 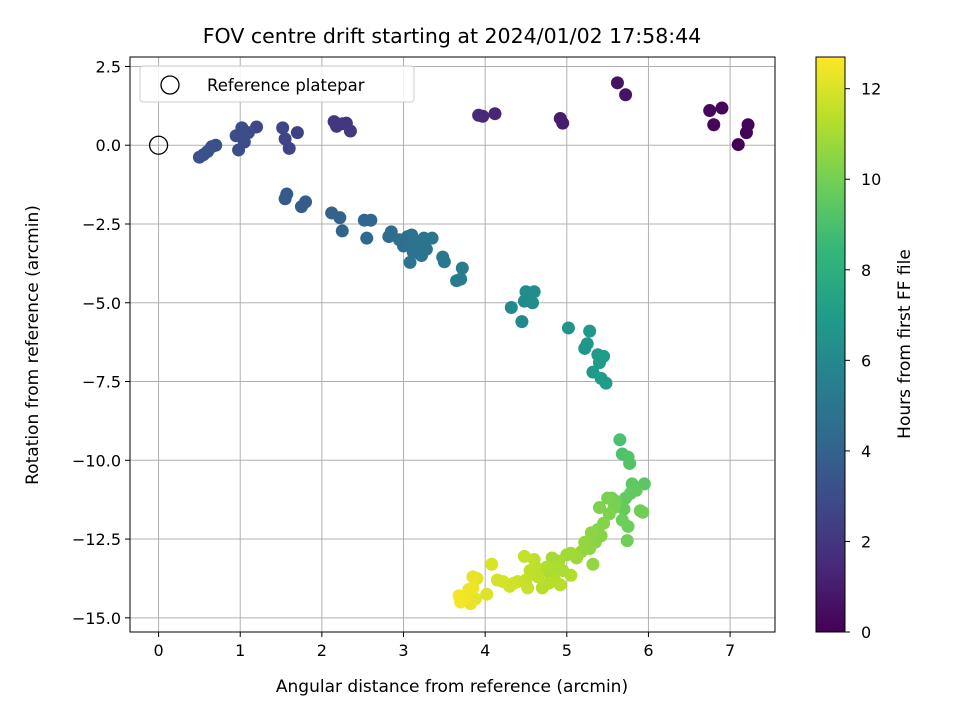 I want to click on y-tick-label: −10.0, so click(x=96, y=460).